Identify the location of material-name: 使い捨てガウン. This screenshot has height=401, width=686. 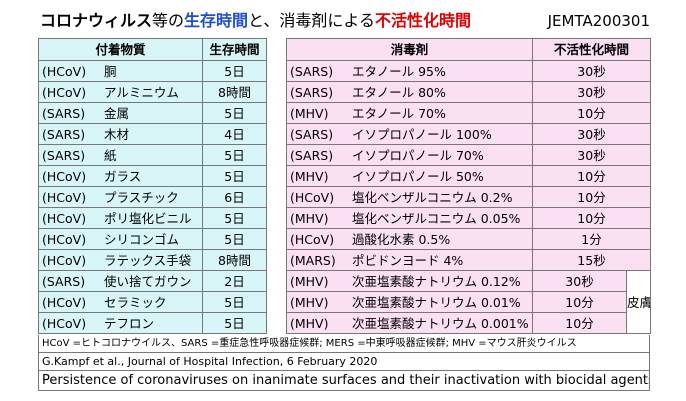
(148, 281).